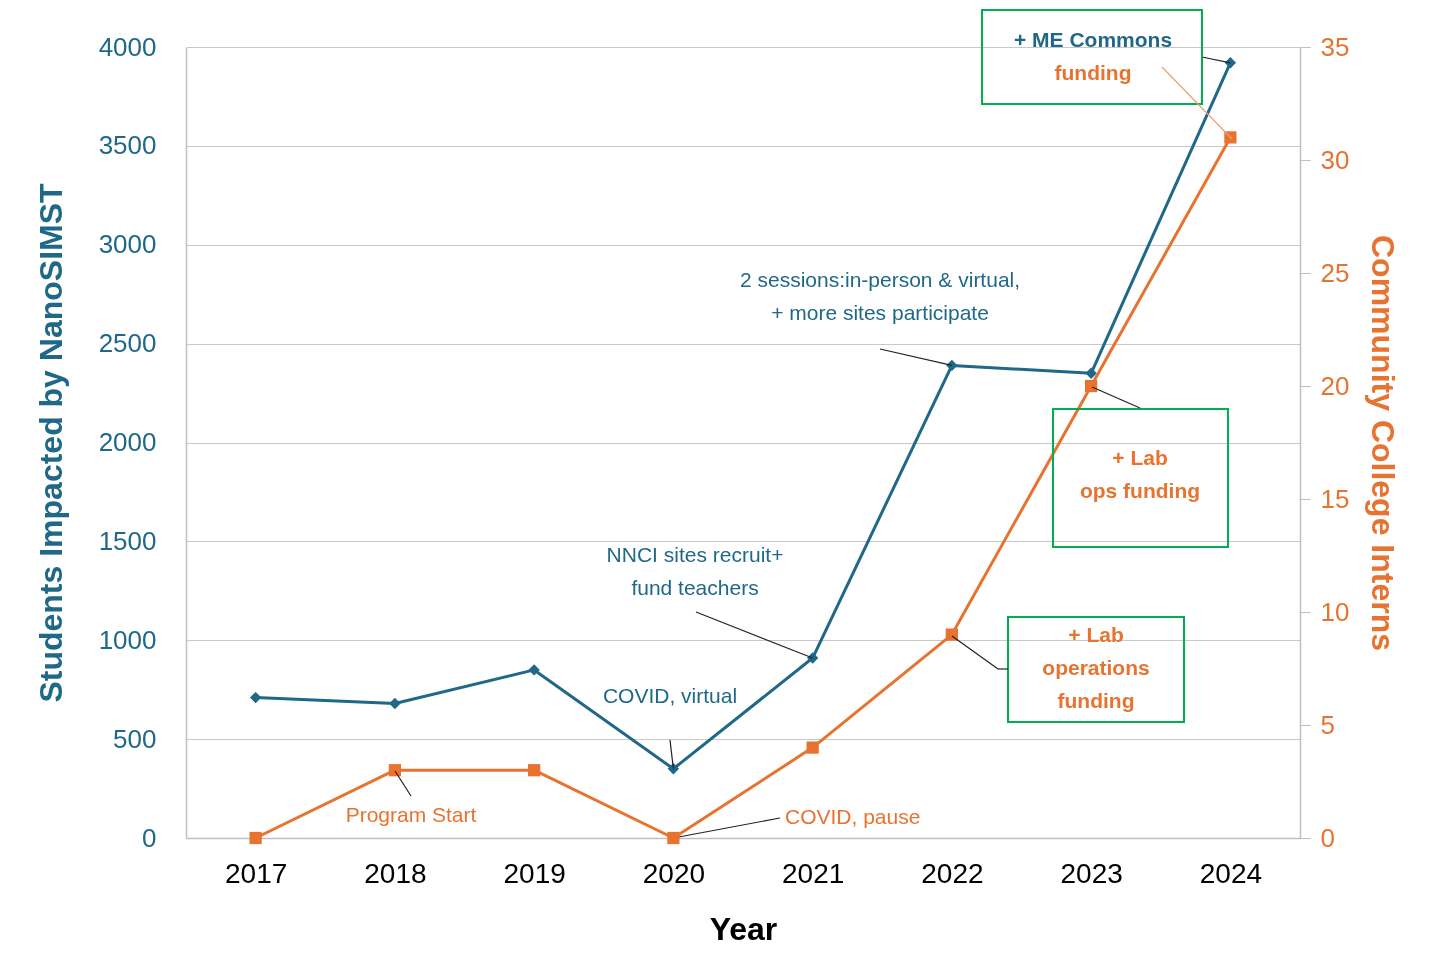  Describe the element at coordinates (1335, 385) in the screenshot. I see `y2-tick-label: 20` at that location.